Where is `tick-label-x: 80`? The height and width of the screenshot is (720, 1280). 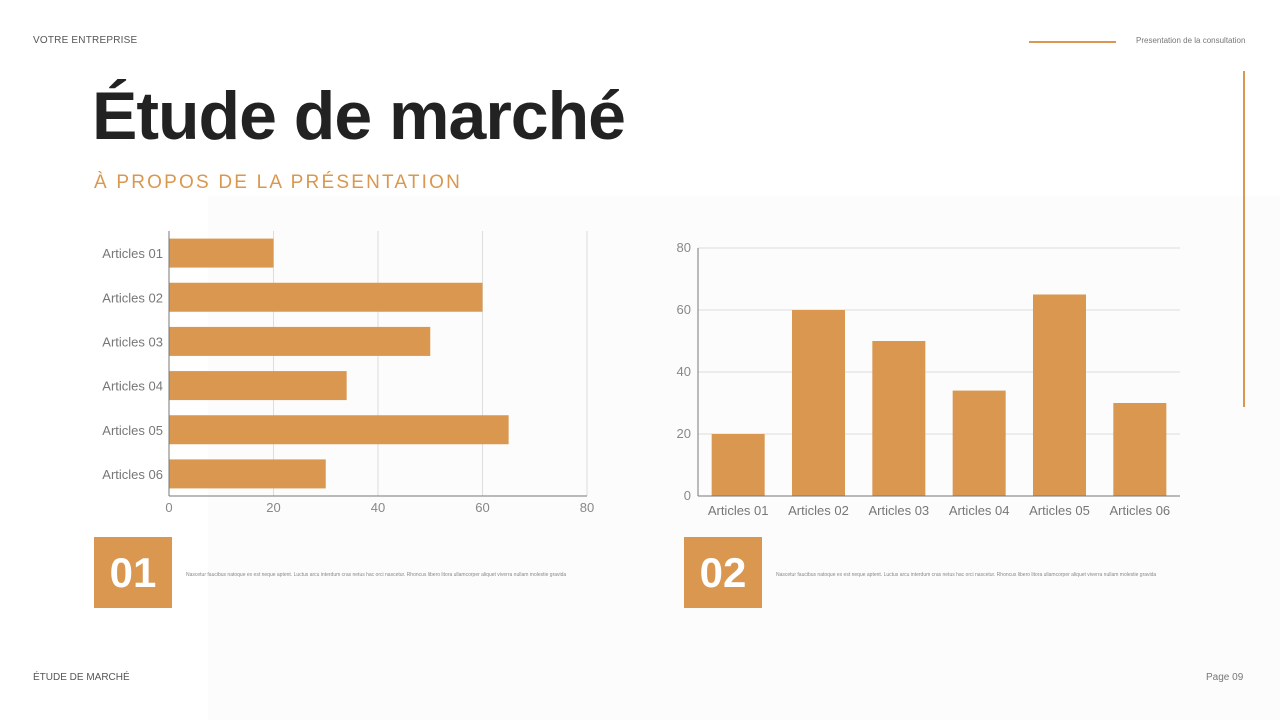 tick-label-x: 80 is located at coordinates (587, 507).